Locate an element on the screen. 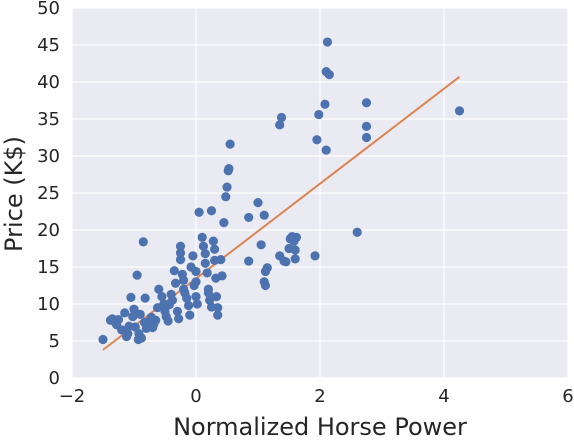  y-tick-label: 5 is located at coordinates (54, 341).